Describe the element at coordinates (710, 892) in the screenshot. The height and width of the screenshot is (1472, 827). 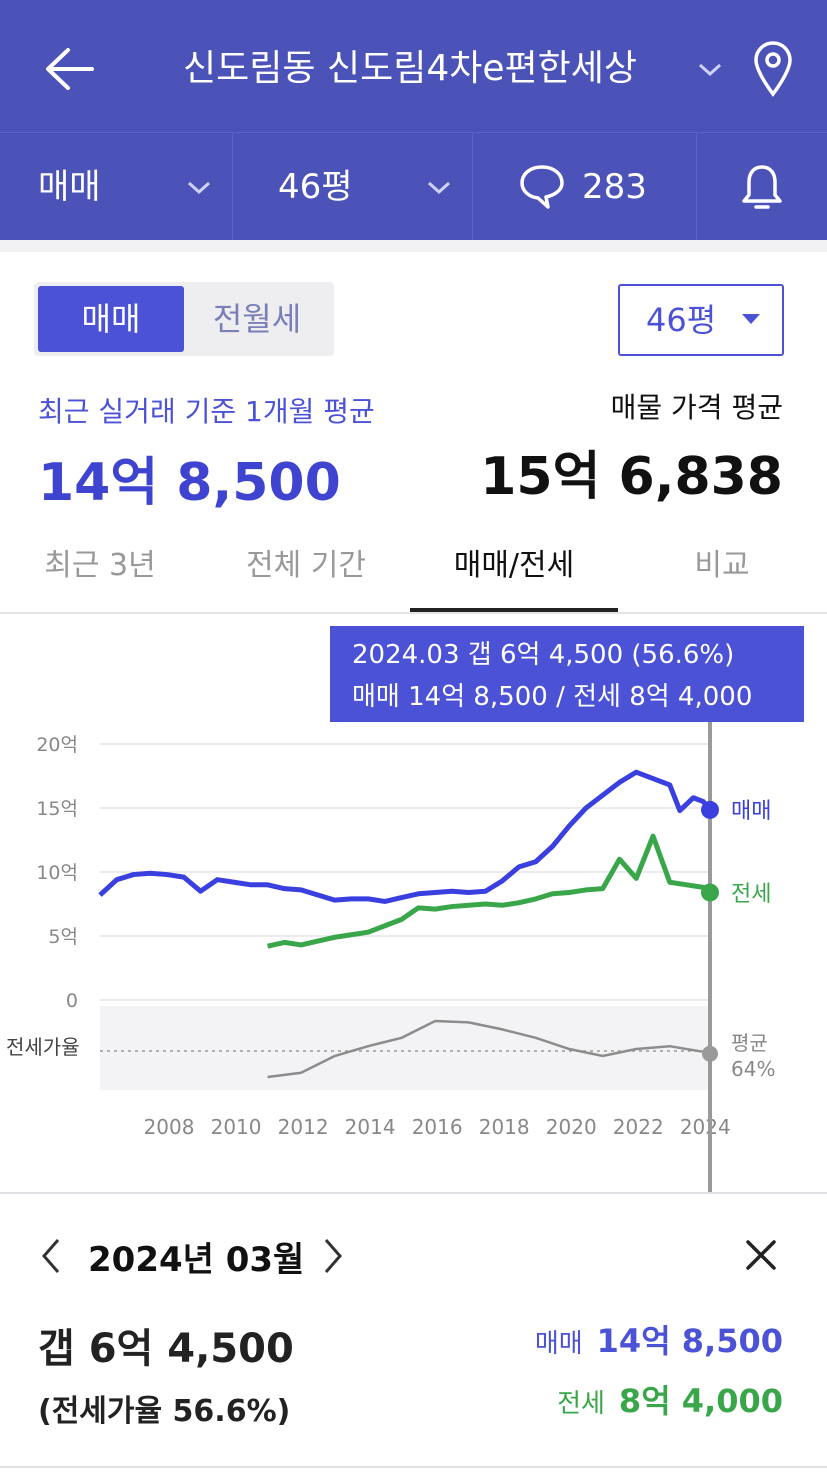
I see `jeonse-current-point` at that location.